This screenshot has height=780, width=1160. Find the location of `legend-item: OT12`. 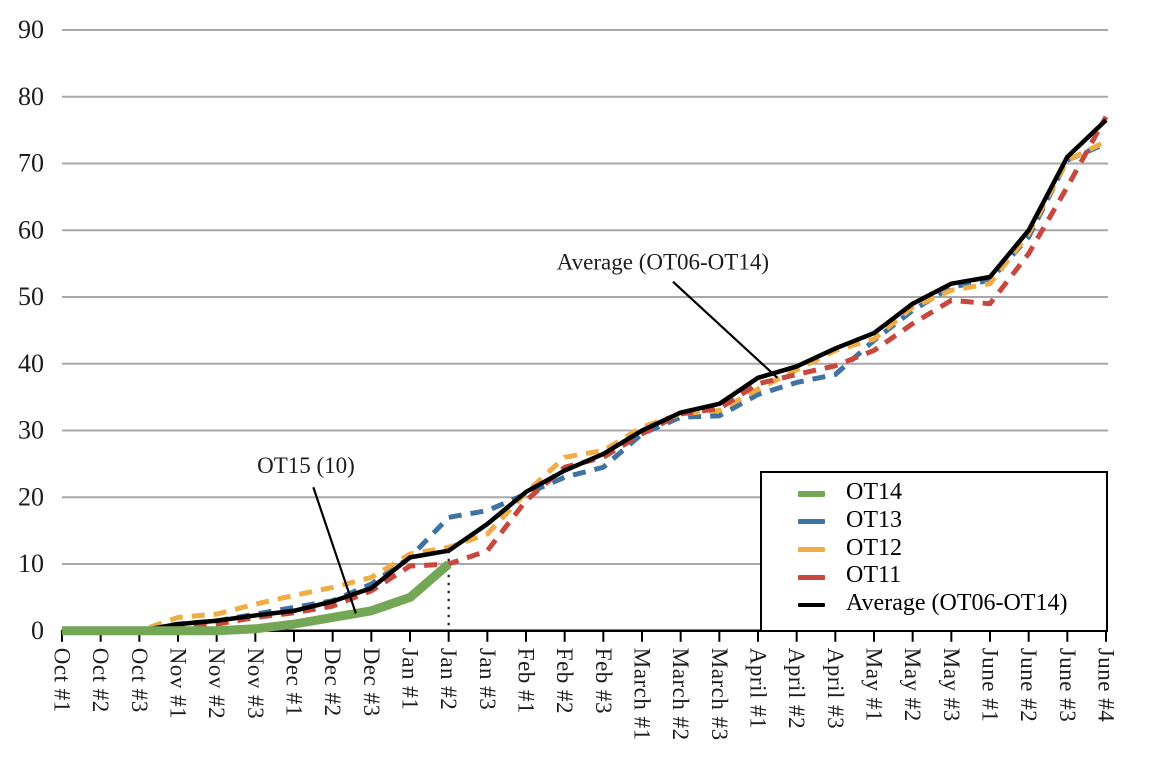

legend-item: OT12 is located at coordinates (949, 548).